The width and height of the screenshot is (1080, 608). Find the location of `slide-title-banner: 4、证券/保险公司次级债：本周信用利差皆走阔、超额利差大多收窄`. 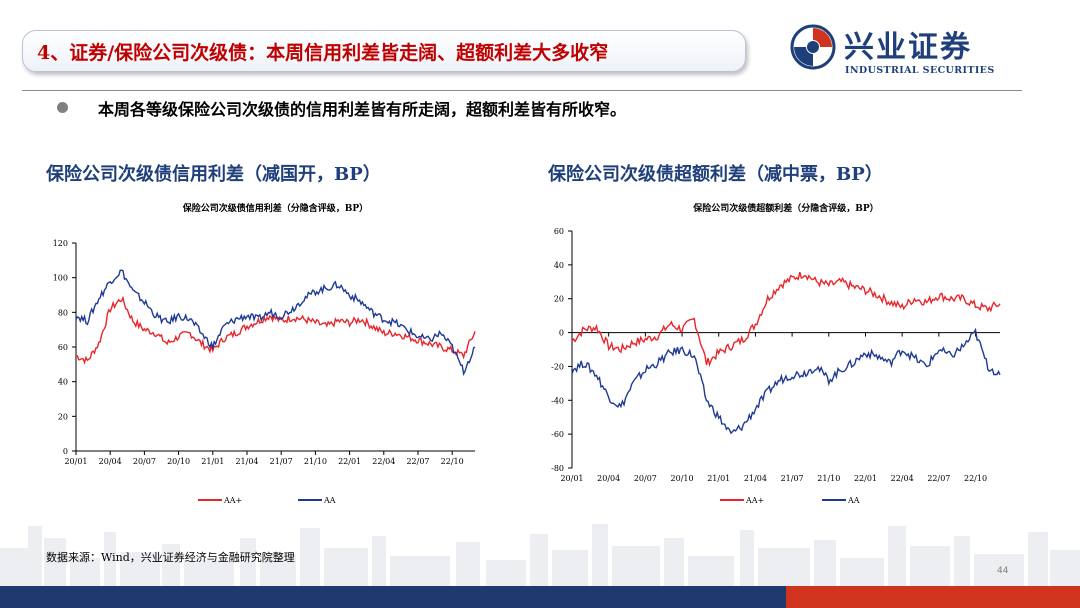

slide-title-banner: 4、证券/保险公司次级债：本周信用利差皆走阔、超额利差大多收窄 is located at coordinates (384, 51).